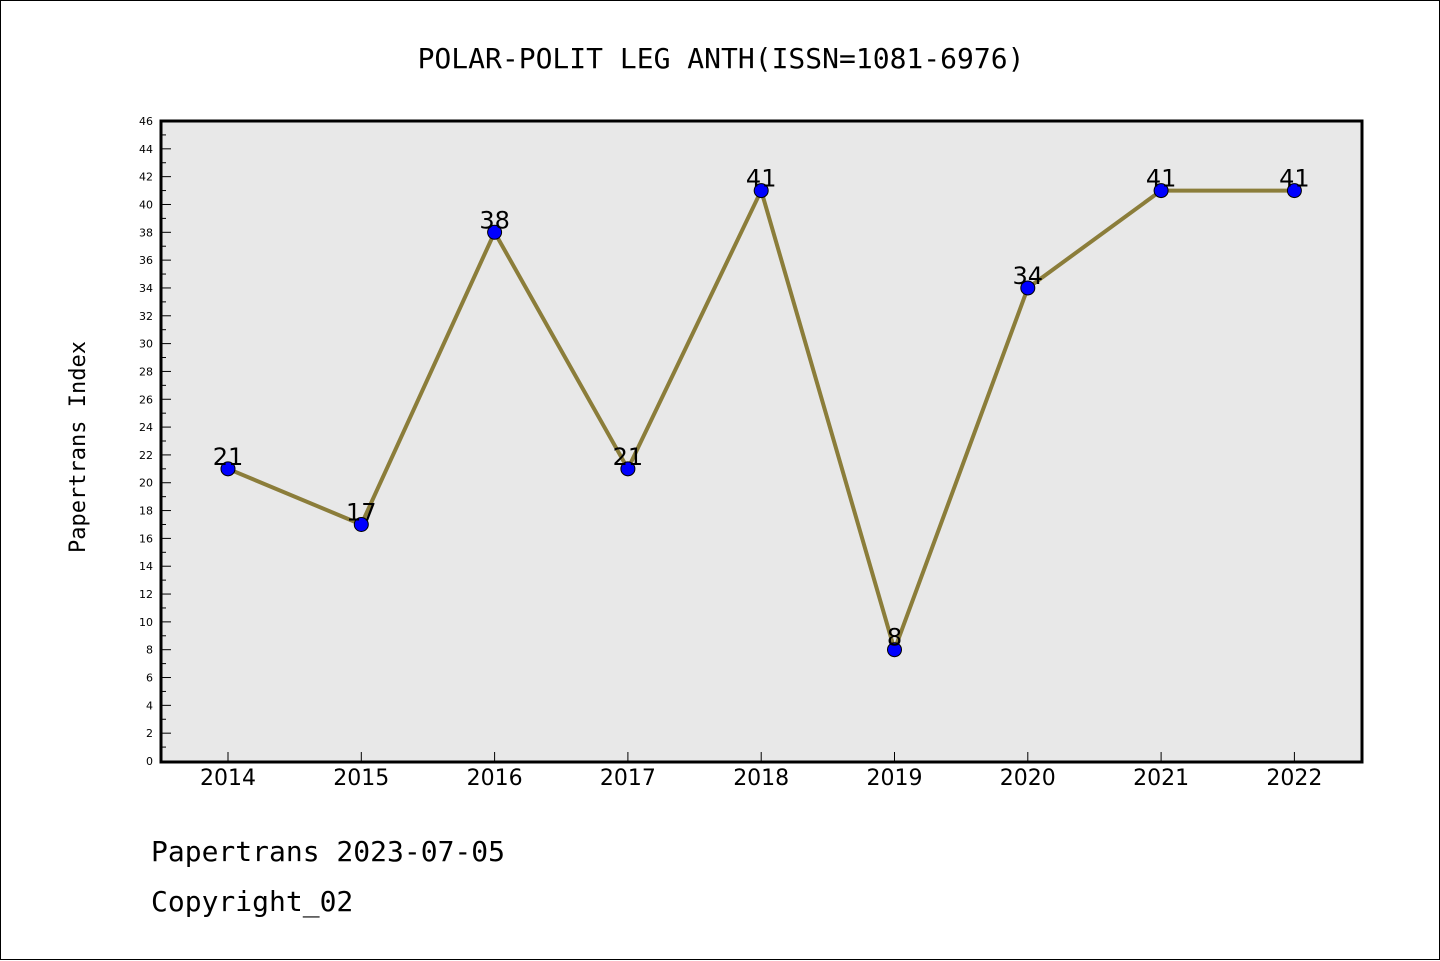 The width and height of the screenshot is (1440, 961). I want to click on y-tick-label: 8, so click(149, 650).